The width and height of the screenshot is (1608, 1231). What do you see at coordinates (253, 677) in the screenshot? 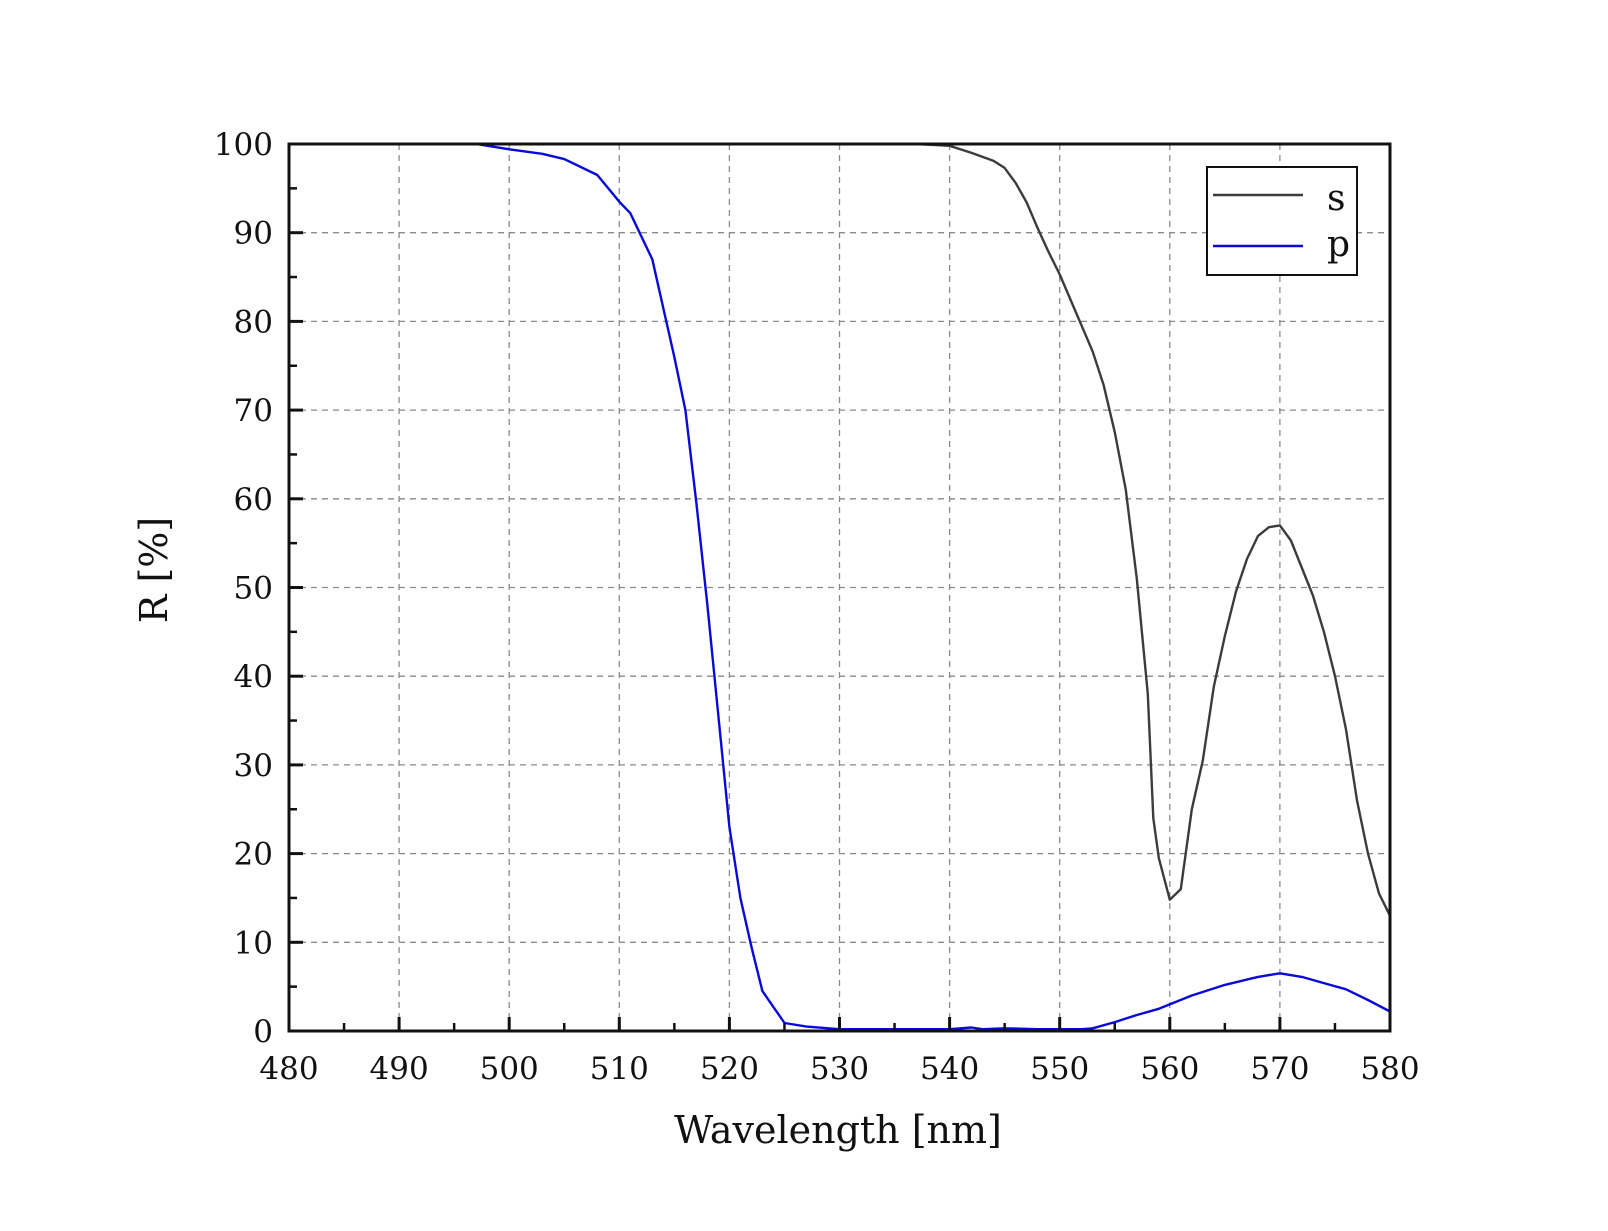
I see `y-tick-label: 40` at bounding box center [253, 677].